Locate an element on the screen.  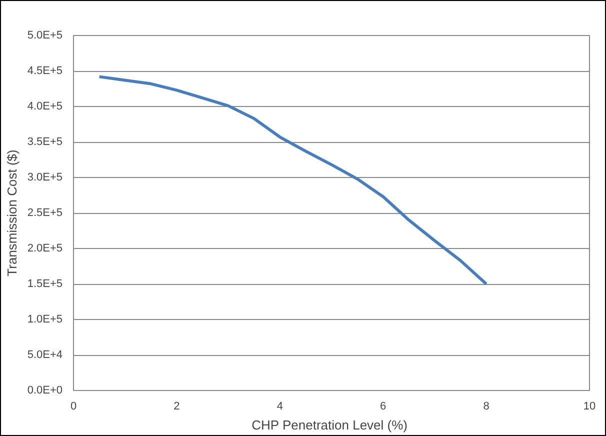
y-tick-label: 1.0E+5 is located at coordinates (44, 320).